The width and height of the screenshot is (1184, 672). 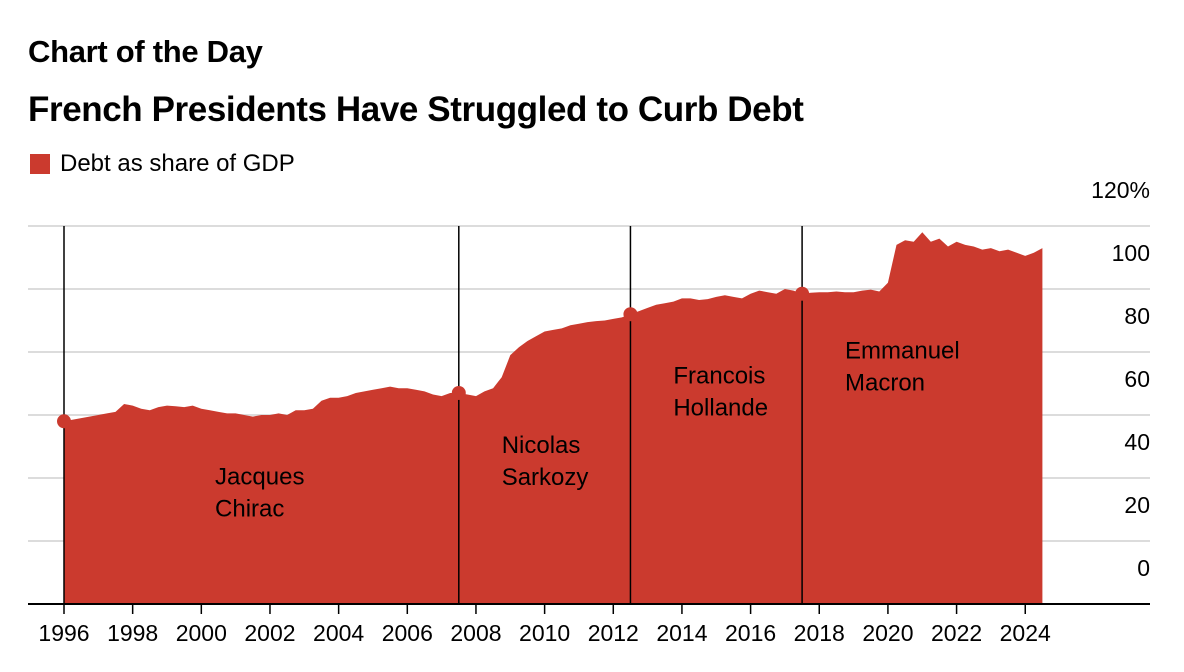 I want to click on legend-label: Debt as share of GDP, so click(x=177, y=163).